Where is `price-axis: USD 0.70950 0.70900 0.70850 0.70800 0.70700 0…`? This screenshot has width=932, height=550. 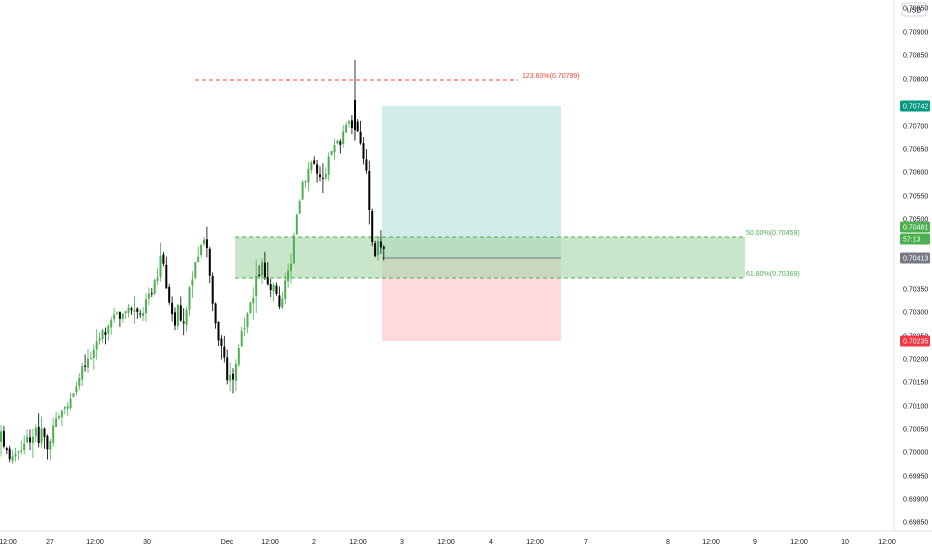 price-axis: USD 0.70950 0.70900 0.70850 0.70800 0.70700 0… is located at coordinates (911, 265).